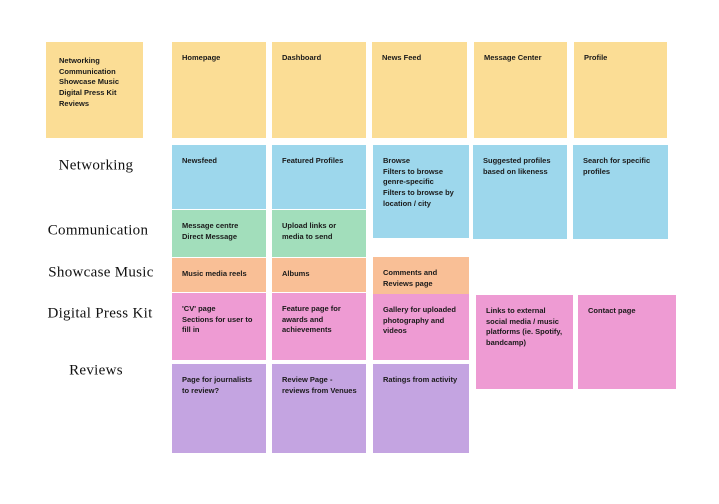 The image size is (719, 504). What do you see at coordinates (100, 313) in the screenshot?
I see `row-label-digital-press-kit: Digital Press Kit` at bounding box center [100, 313].